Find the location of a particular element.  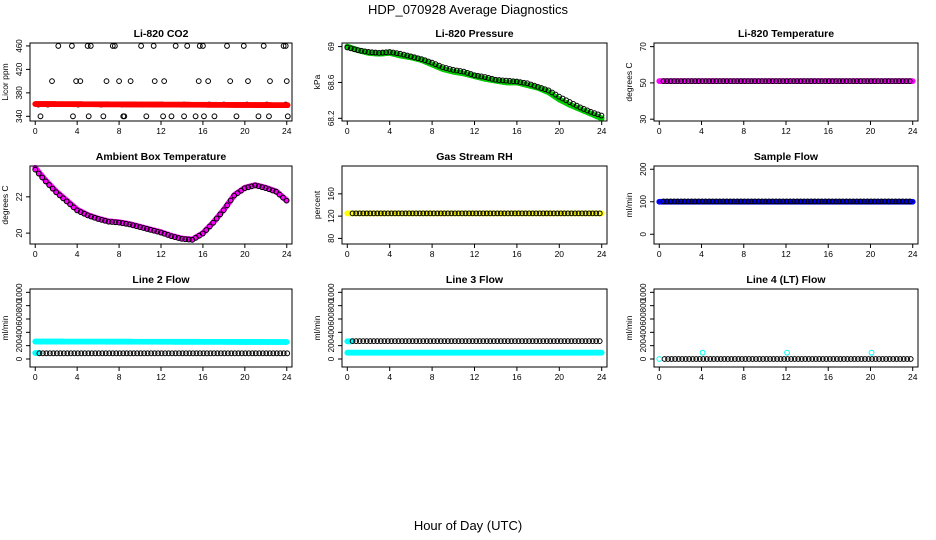

y-tick-label: 600 is located at coordinates (643, 319).